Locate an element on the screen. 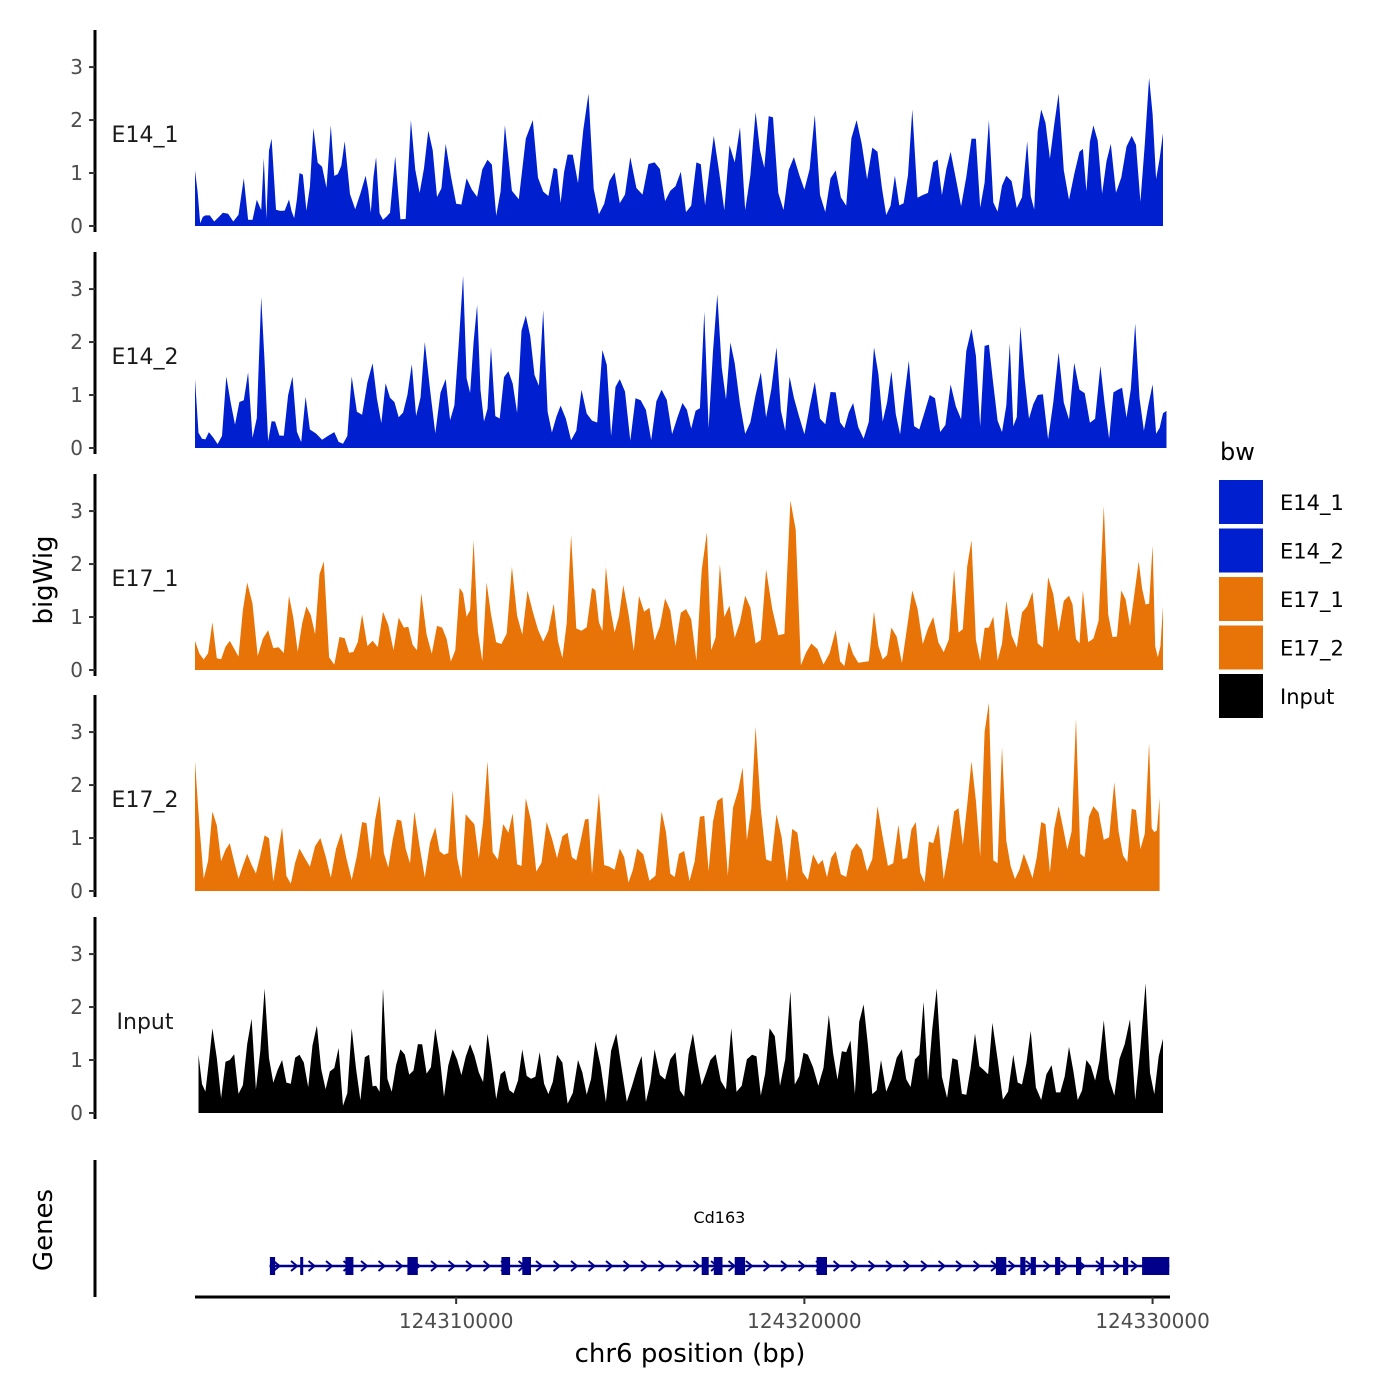  legend-label-E14_2: E14_2 is located at coordinates (1312, 552).